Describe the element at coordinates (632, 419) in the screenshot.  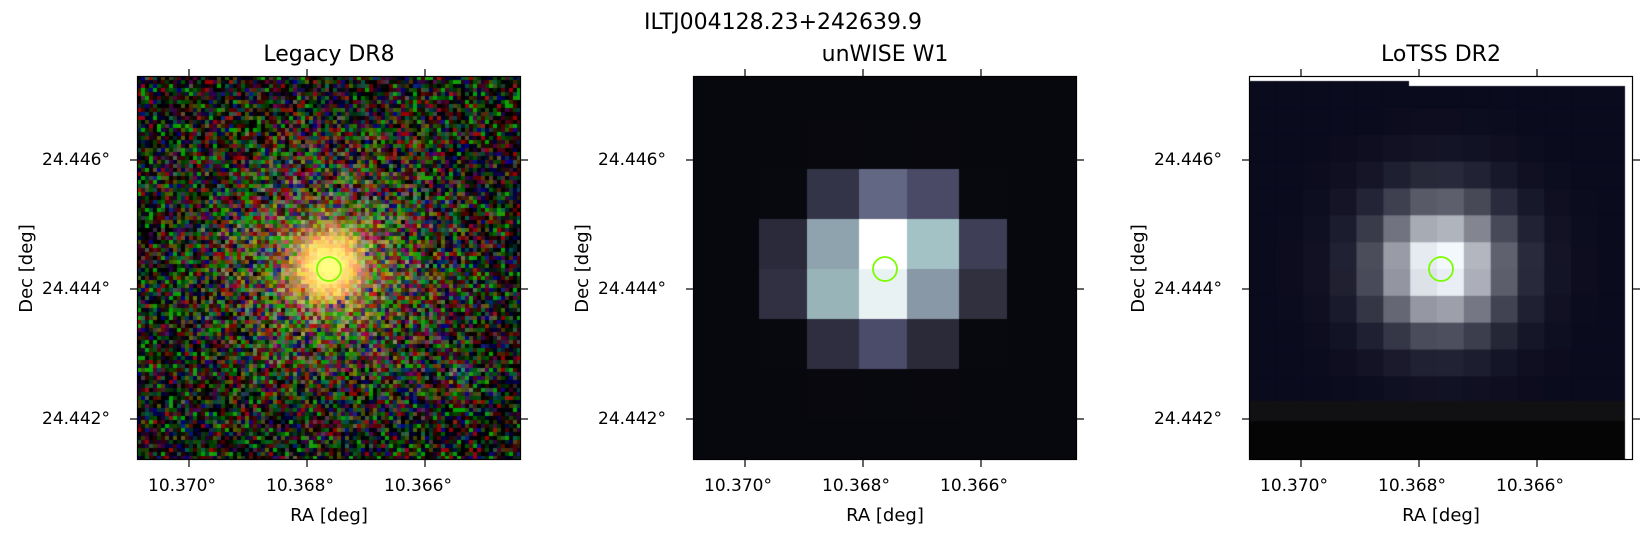
I see `unwise-ytick-3: 24.442°` at that location.